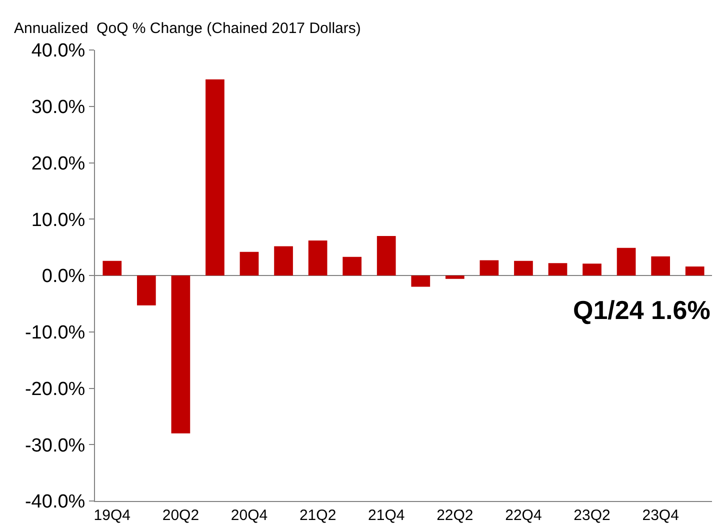 The image size is (717, 531). What do you see at coordinates (181, 515) in the screenshot?
I see `x-tick-label: 20Q2` at bounding box center [181, 515].